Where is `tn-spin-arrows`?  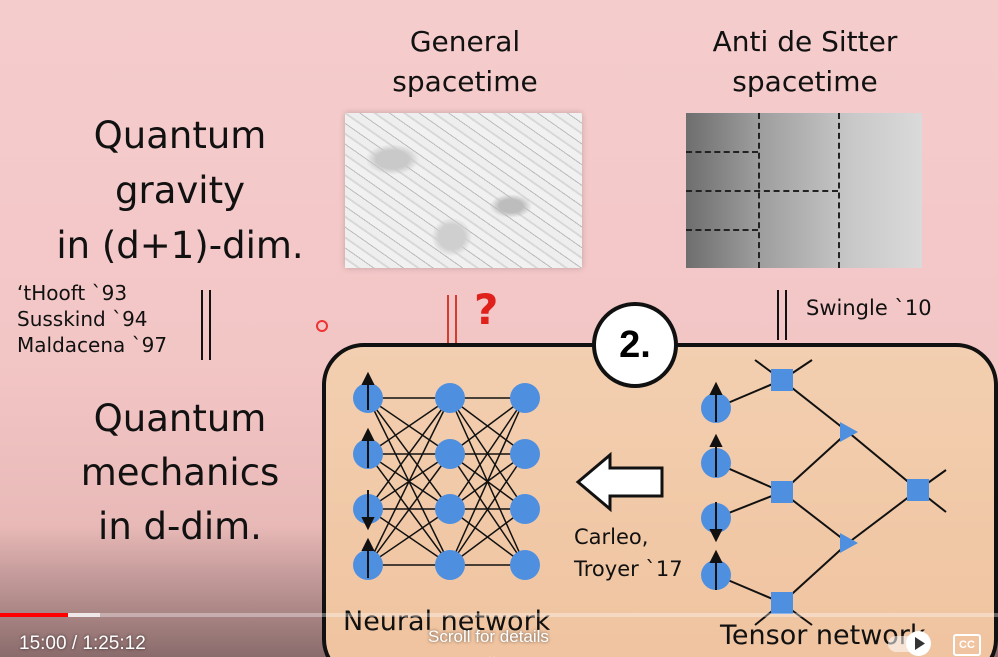
tn-spin-arrows is located at coordinates (716, 485).